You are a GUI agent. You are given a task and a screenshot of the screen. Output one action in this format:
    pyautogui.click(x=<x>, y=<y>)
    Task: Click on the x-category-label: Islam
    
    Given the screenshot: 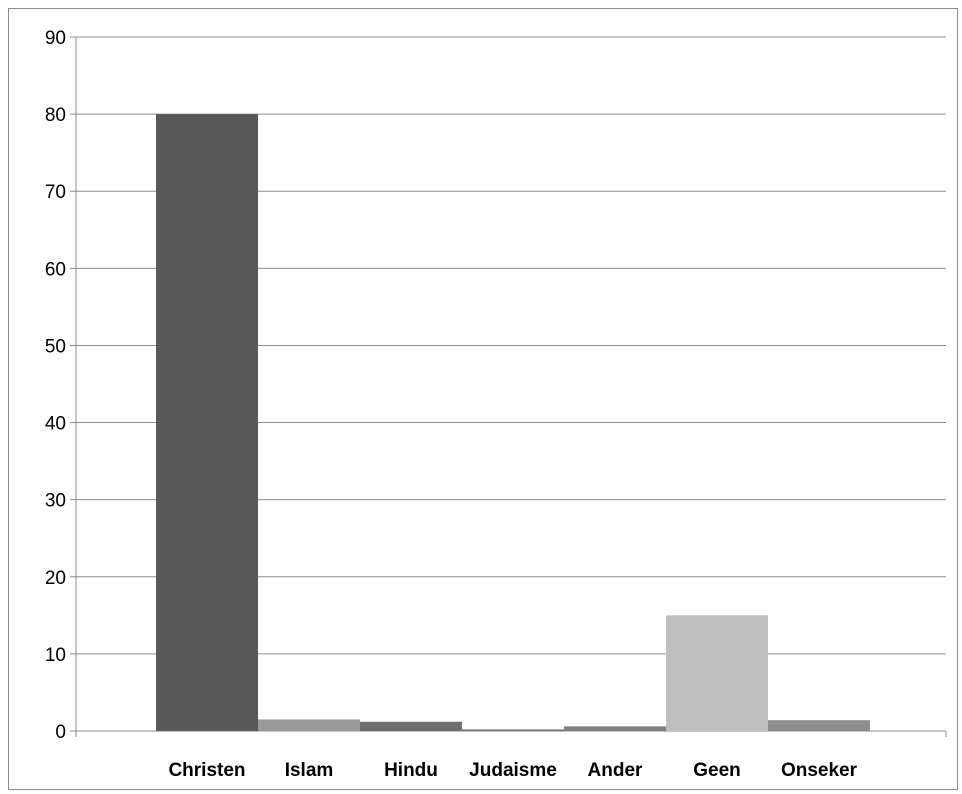 What is the action you would take?
    pyautogui.click(x=309, y=770)
    